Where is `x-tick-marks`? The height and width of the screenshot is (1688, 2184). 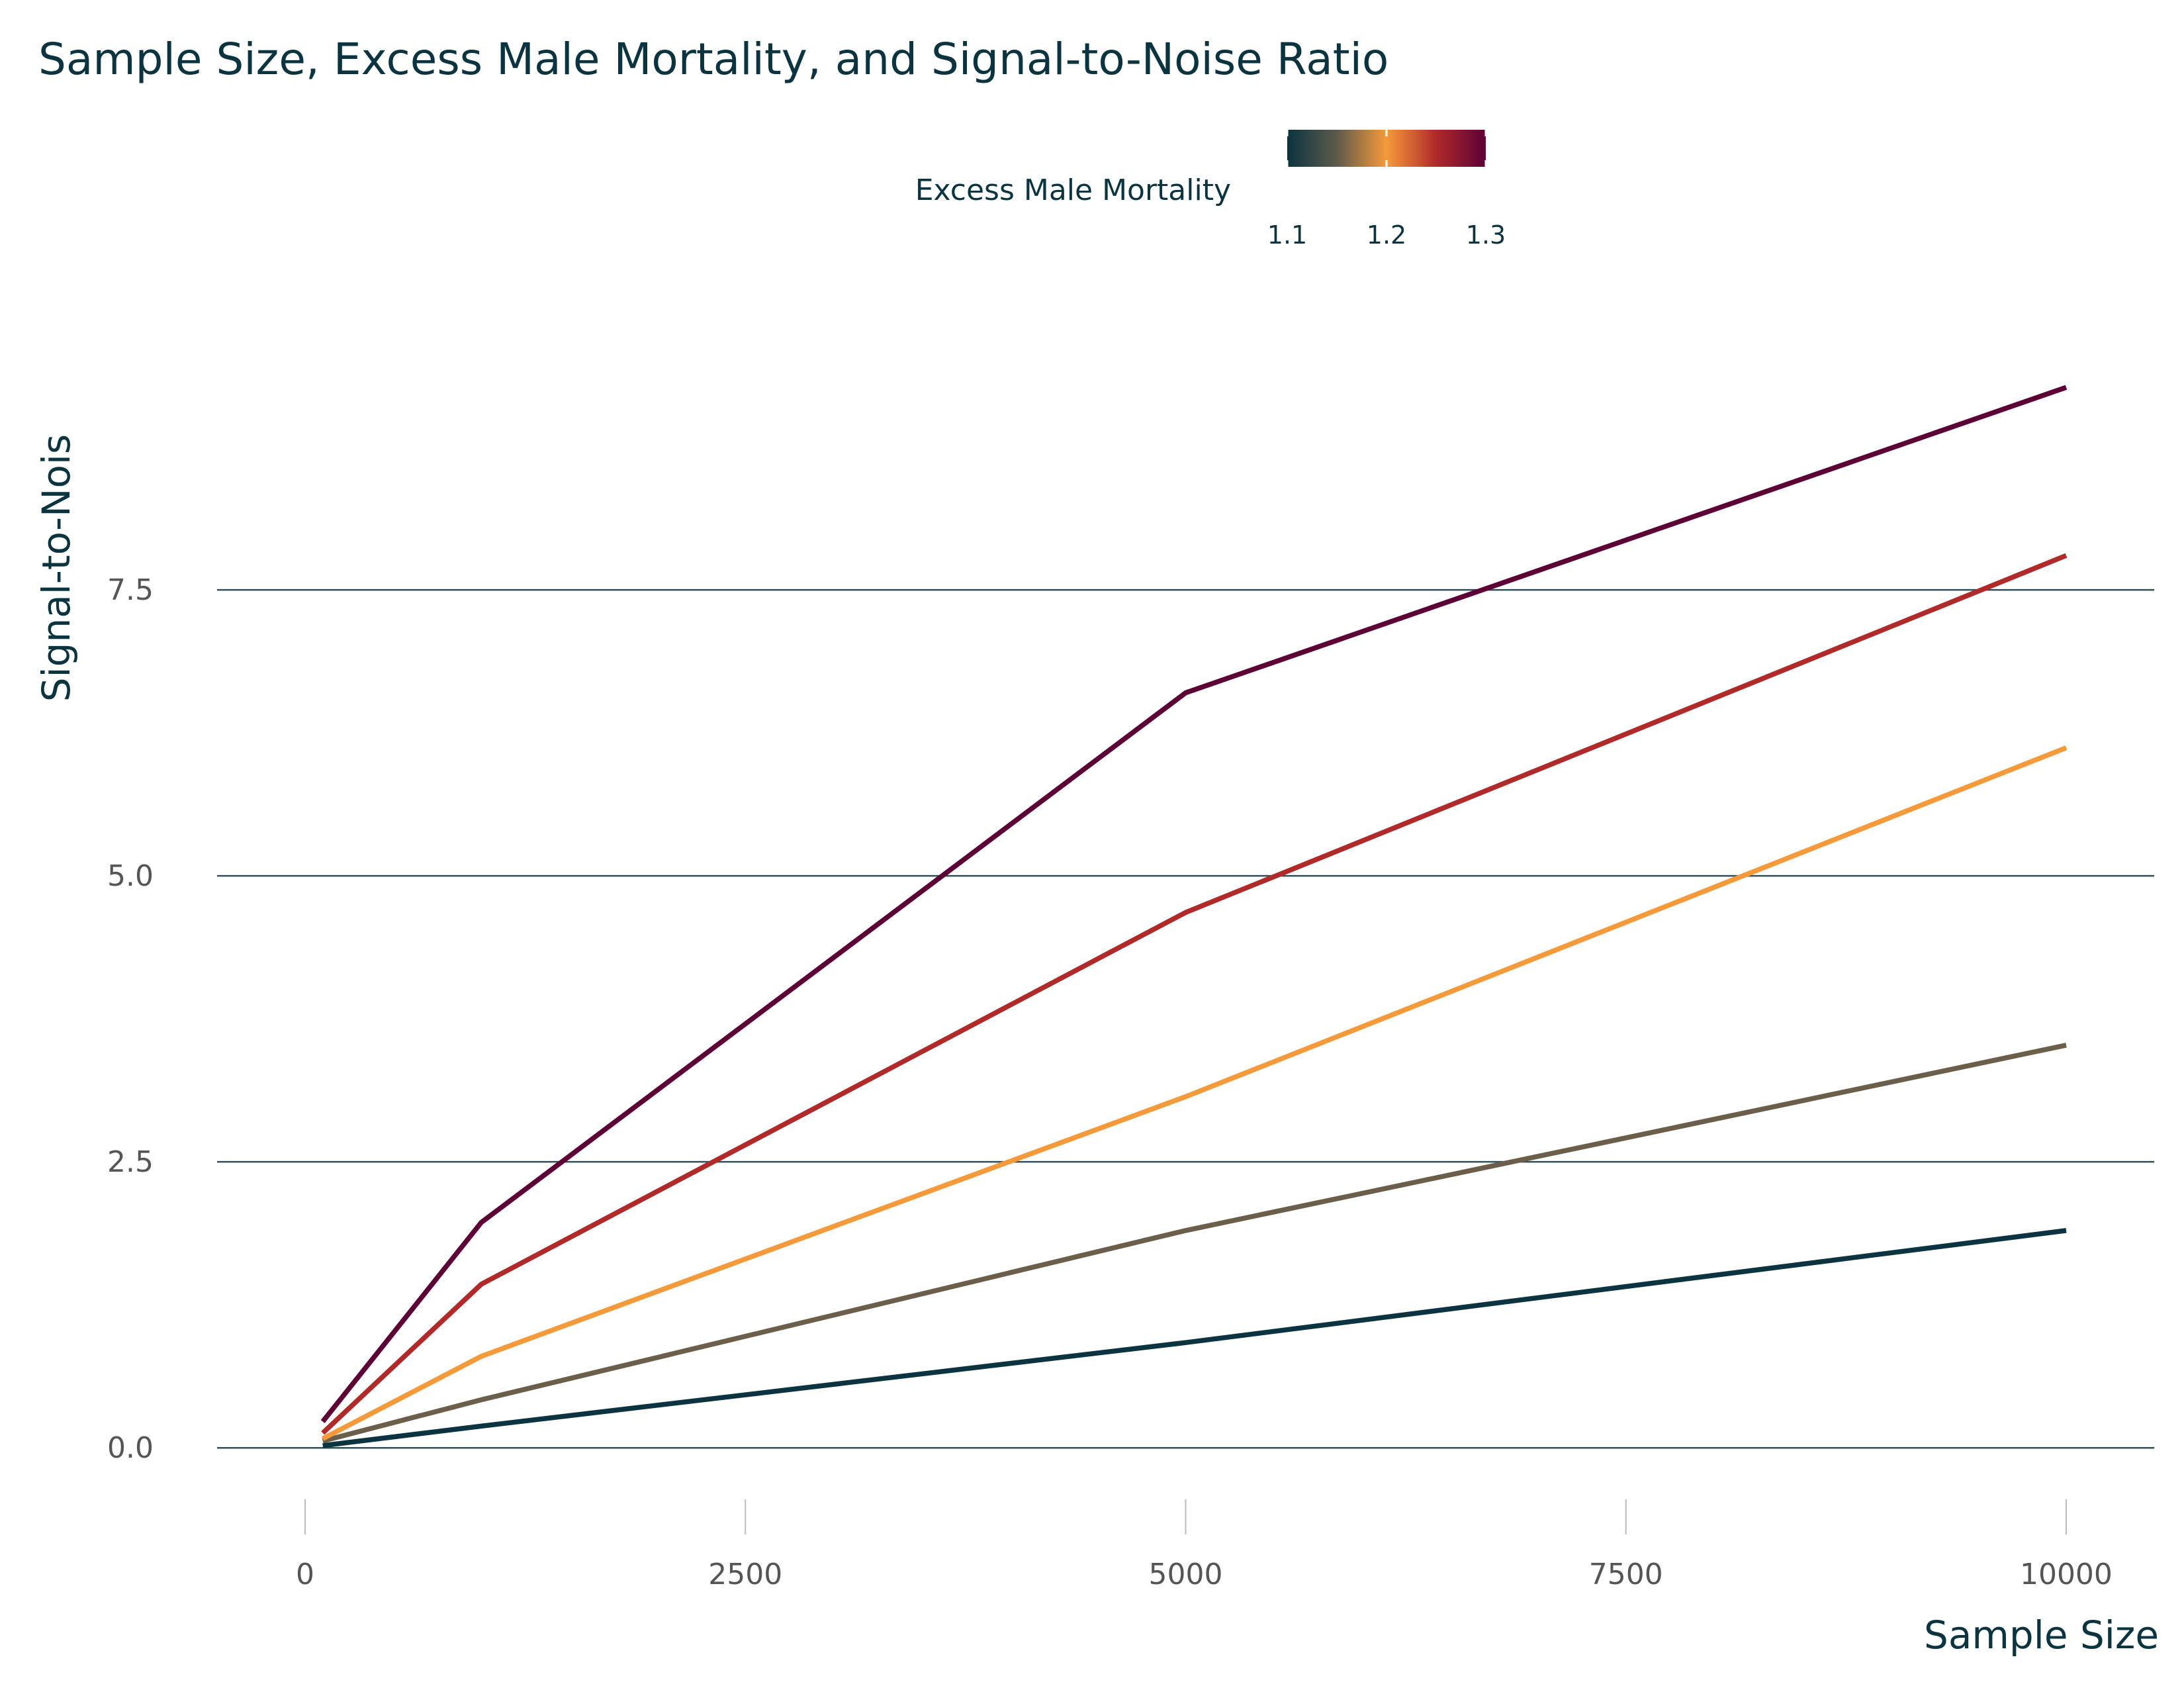 x-tick-marks is located at coordinates (1185, 1516).